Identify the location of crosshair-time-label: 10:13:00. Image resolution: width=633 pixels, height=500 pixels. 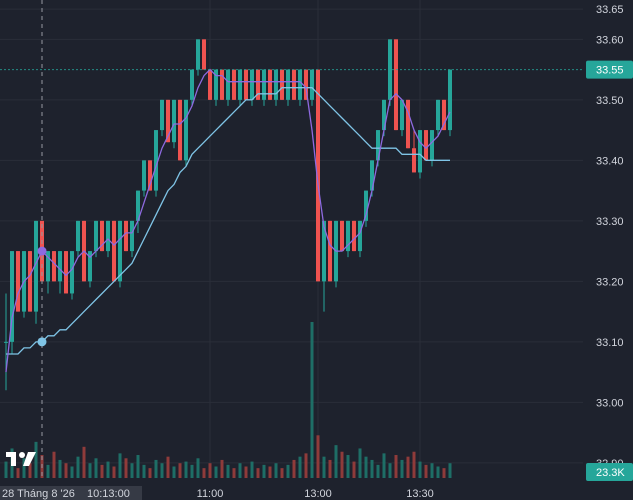
(108, 494).